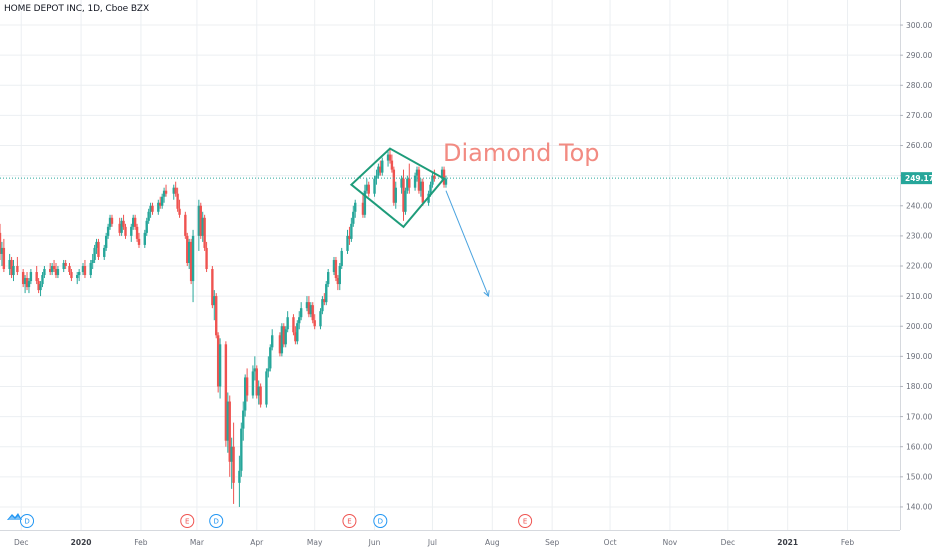 Image resolution: width=932 pixels, height=550 pixels. I want to click on price-tick-label: 260.00, so click(919, 145).